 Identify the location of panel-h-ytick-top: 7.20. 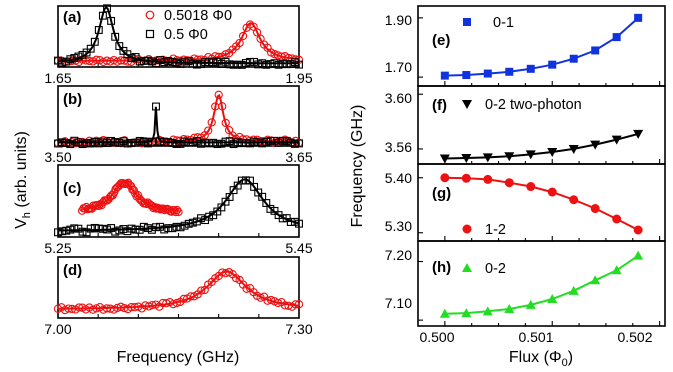
(398, 255).